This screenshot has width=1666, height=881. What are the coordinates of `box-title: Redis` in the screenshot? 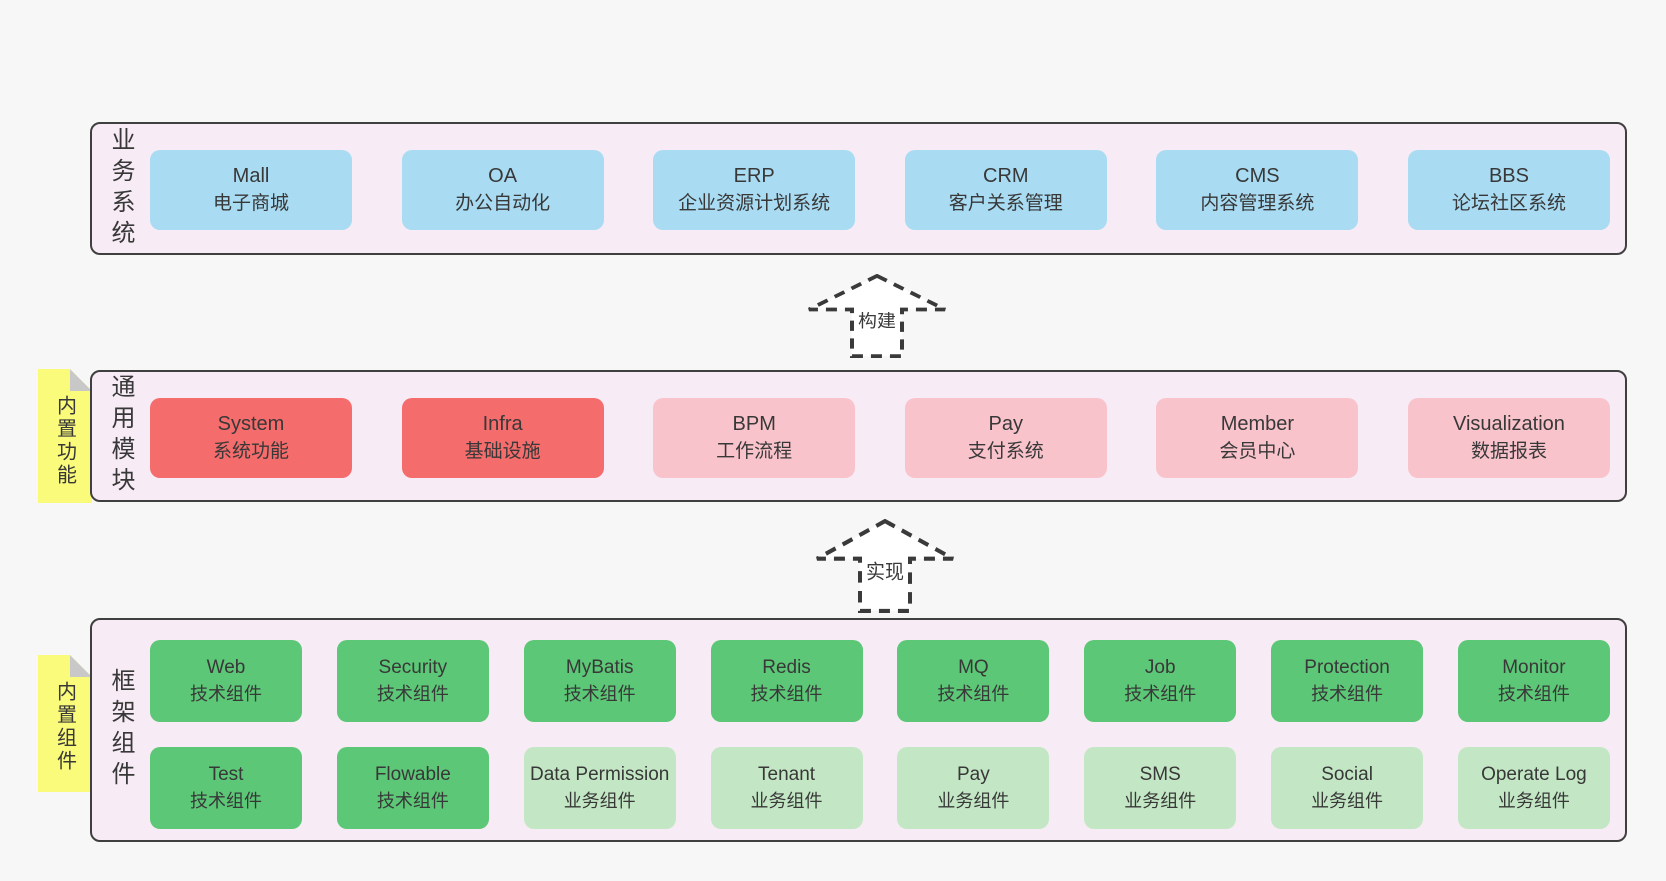 It's located at (786, 668).